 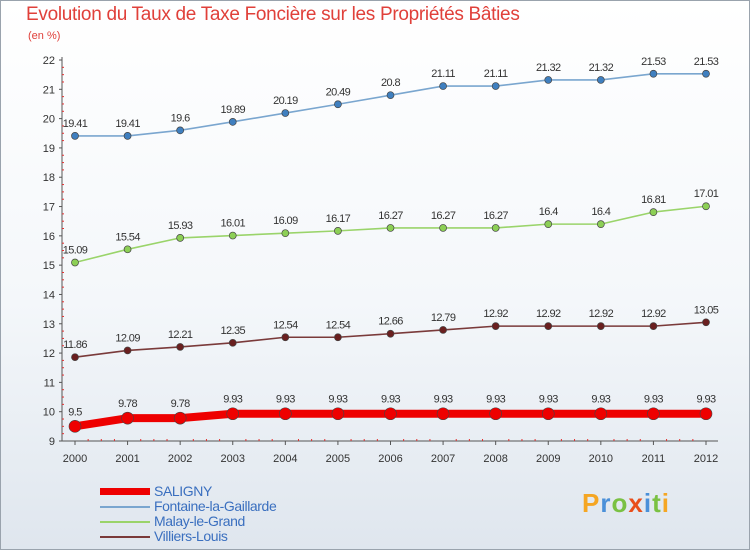 What do you see at coordinates (49, 149) in the screenshot?
I see `y-tick-label: 19` at bounding box center [49, 149].